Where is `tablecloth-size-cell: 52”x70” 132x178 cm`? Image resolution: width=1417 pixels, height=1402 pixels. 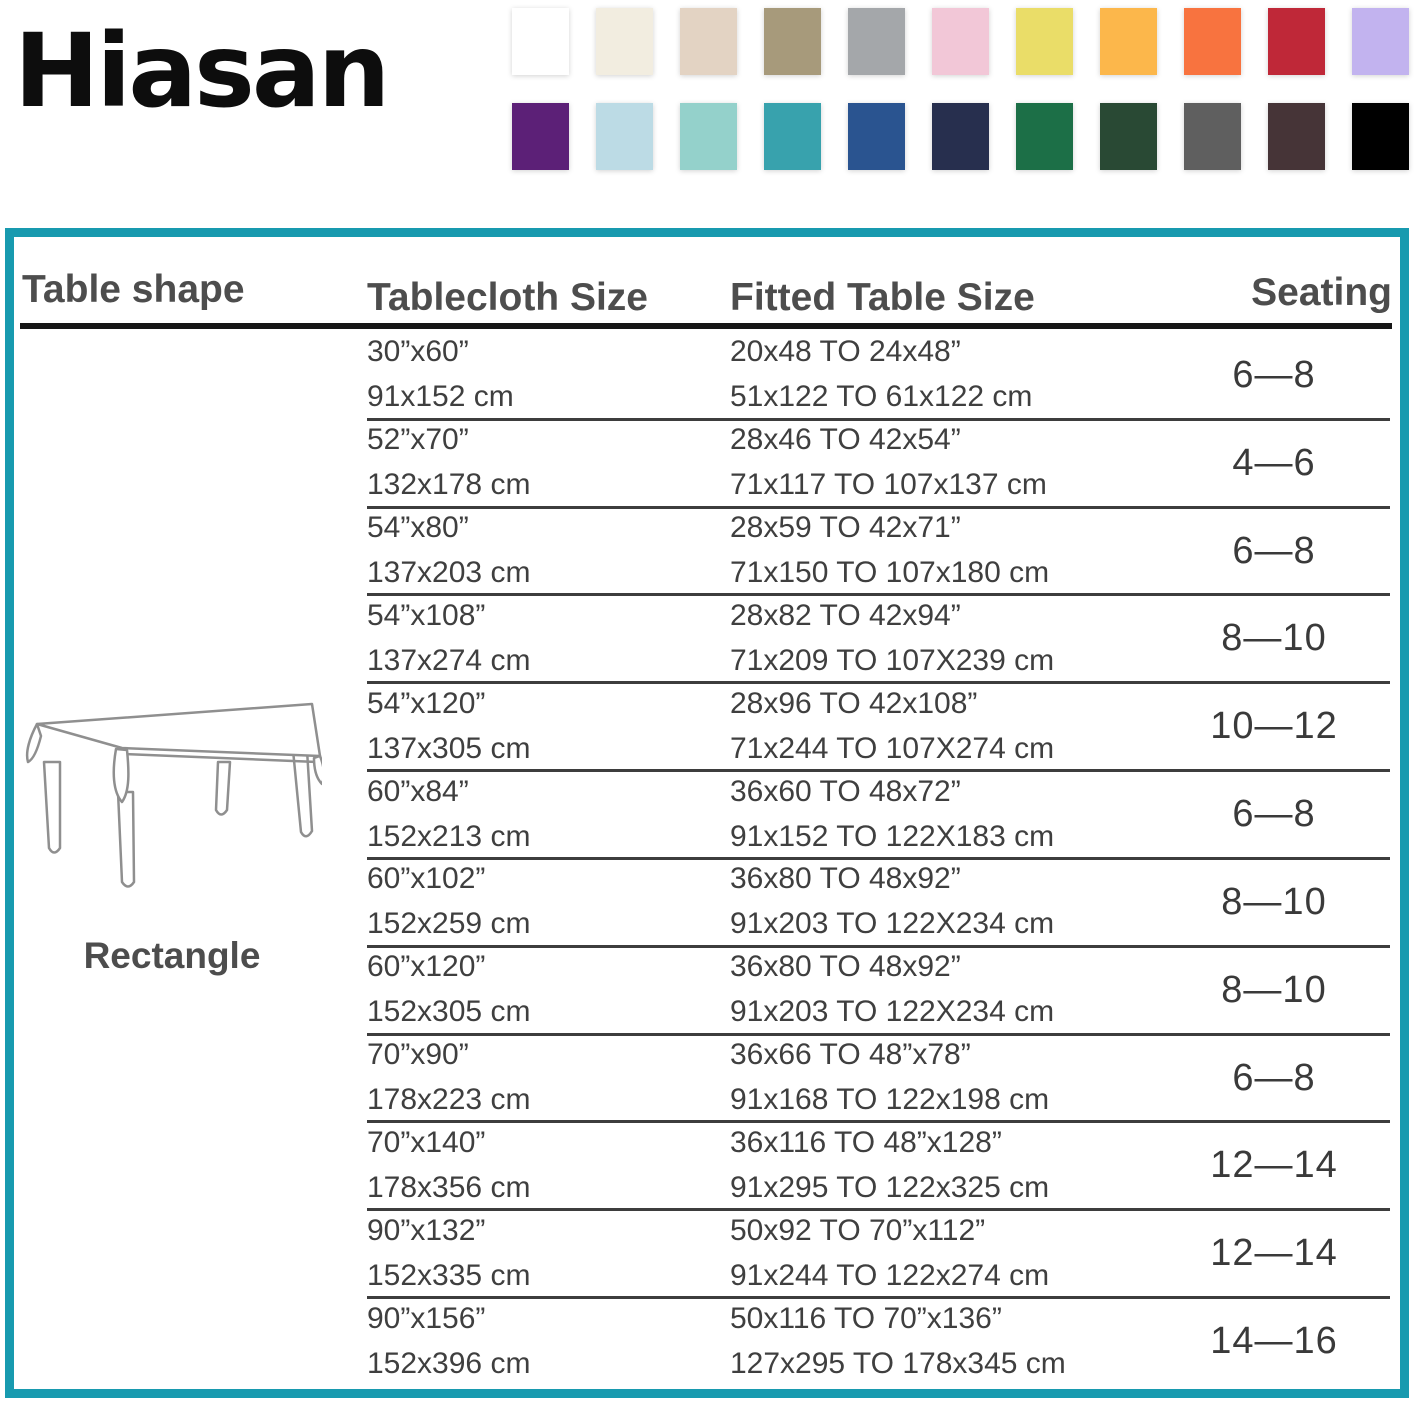 tablecloth-size-cell: 52”x70” 132x178 cm is located at coordinates (448, 463).